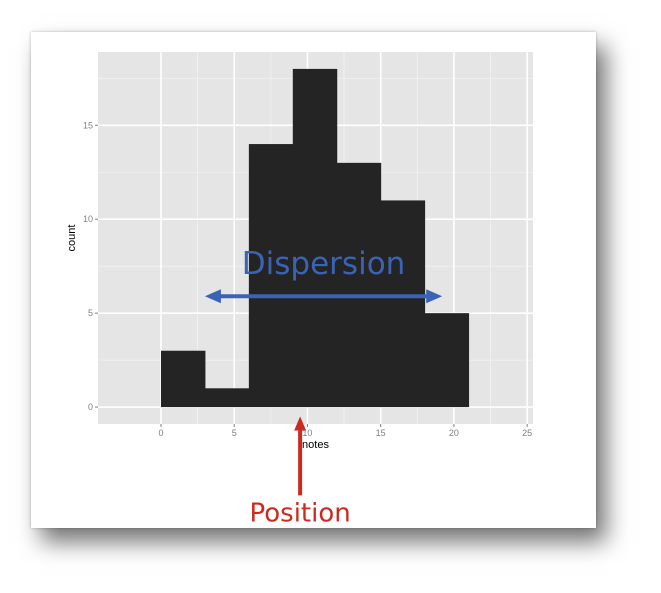 The height and width of the screenshot is (593, 661). Describe the element at coordinates (307, 433) in the screenshot. I see `x-tick-label: 10` at that location.